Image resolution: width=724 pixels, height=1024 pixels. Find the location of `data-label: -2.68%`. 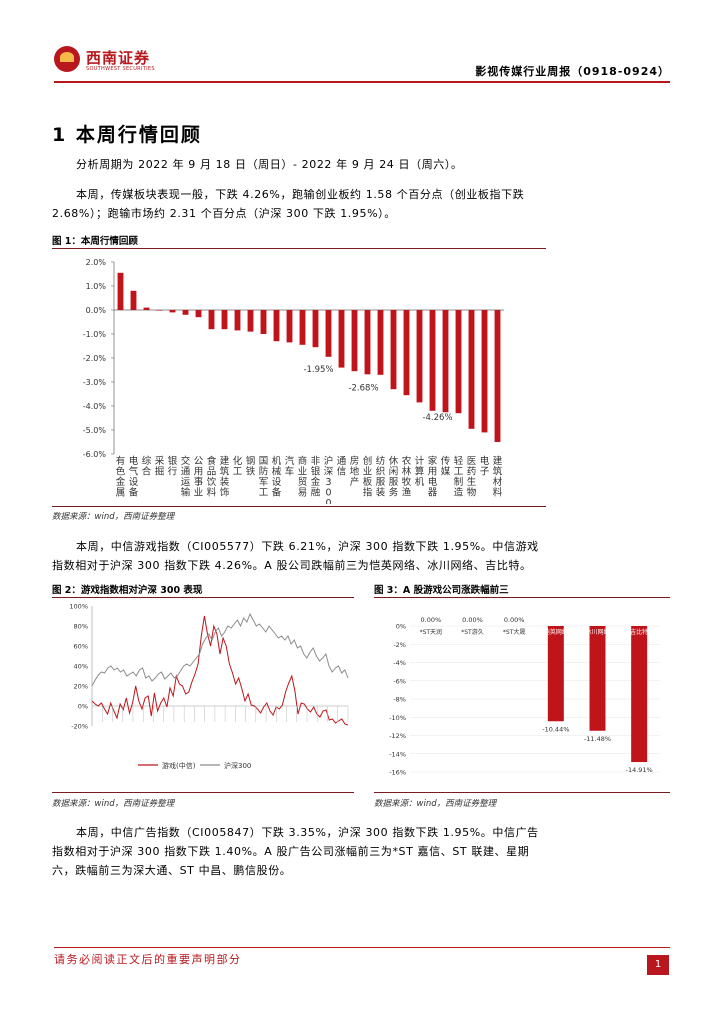

data-label: -2.68% is located at coordinates (363, 388).